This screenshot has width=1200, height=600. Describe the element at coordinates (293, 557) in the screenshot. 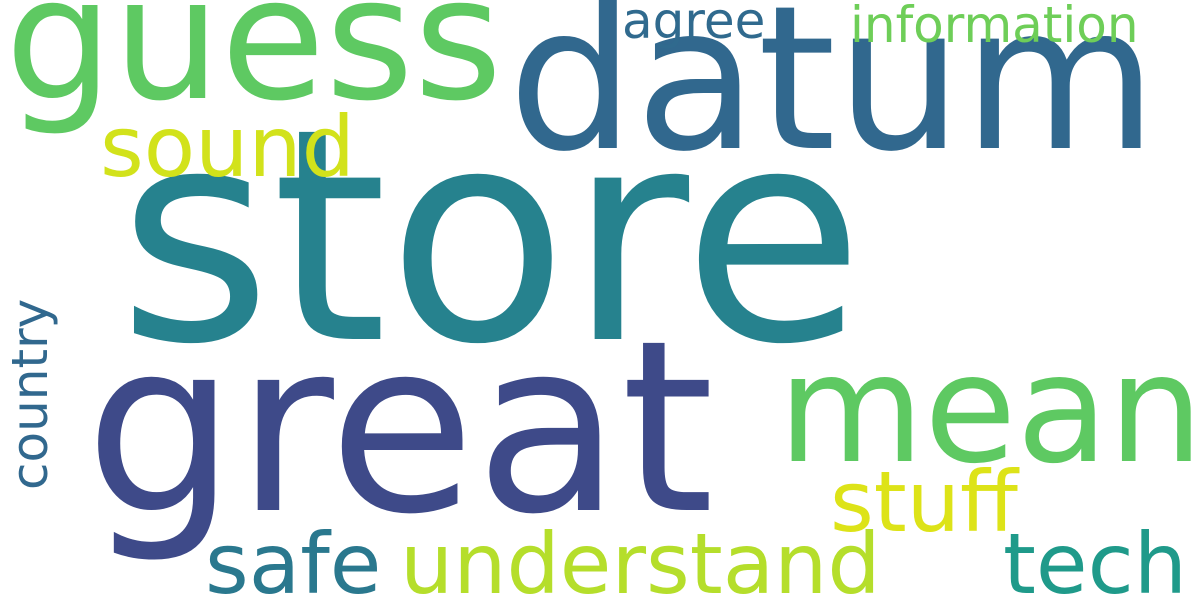

I see `word-safe: safe` at that location.